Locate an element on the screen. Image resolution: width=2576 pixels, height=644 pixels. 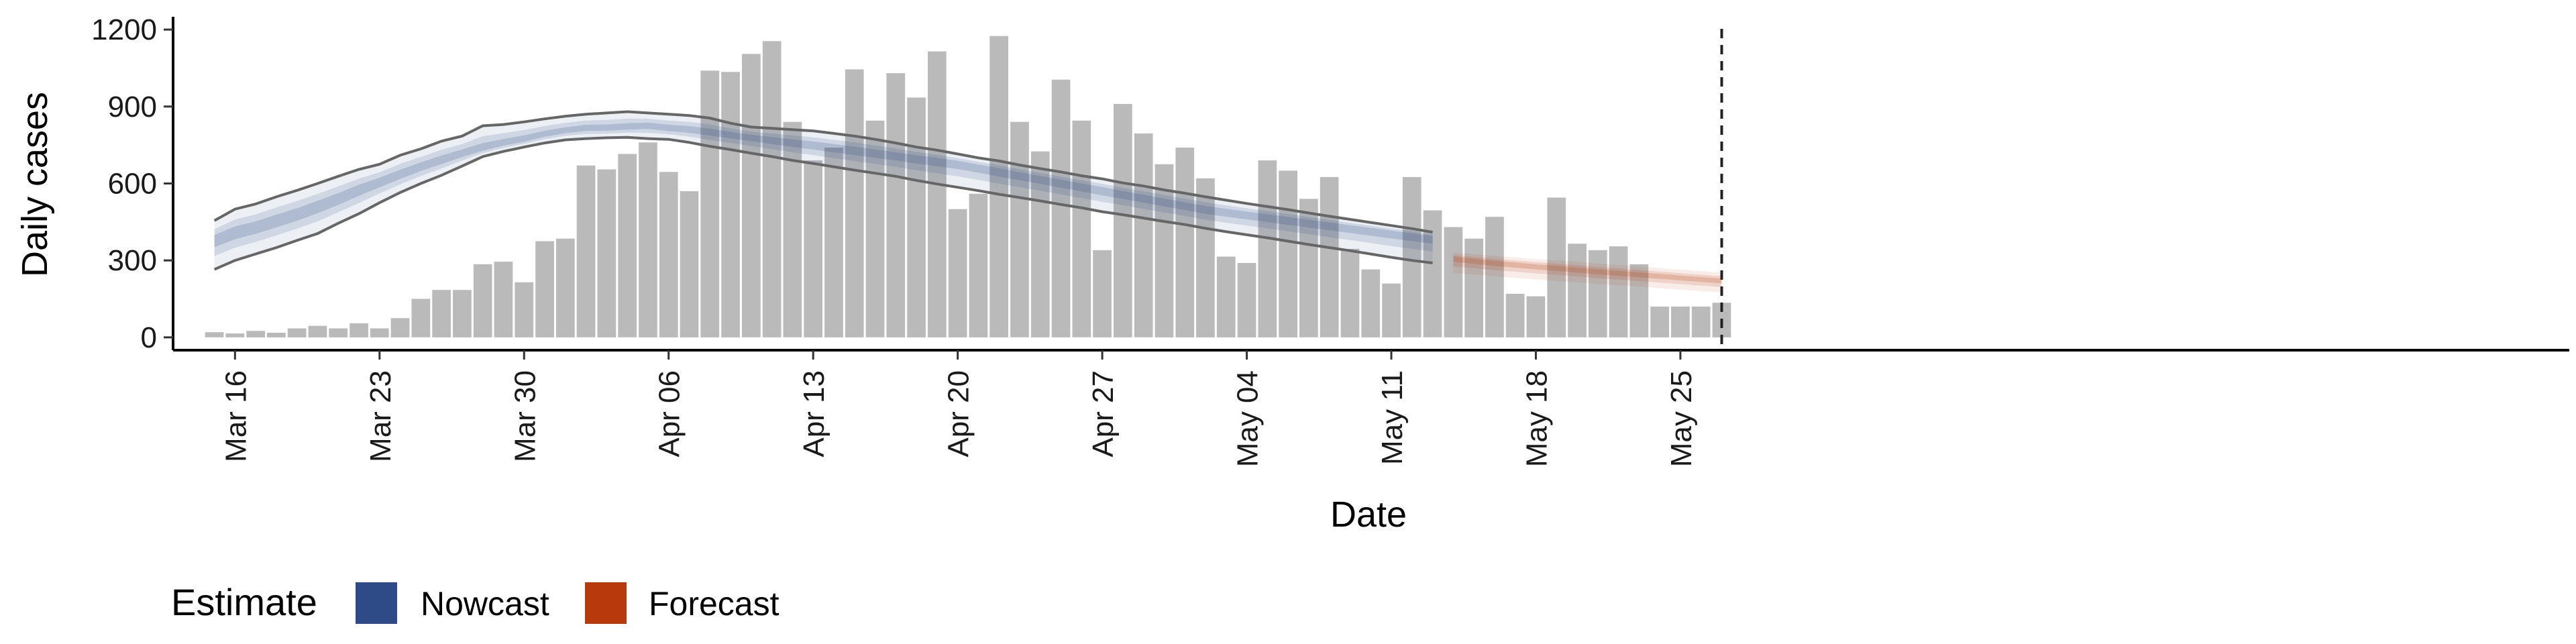
nowcast-lower-line is located at coordinates (823, 203).